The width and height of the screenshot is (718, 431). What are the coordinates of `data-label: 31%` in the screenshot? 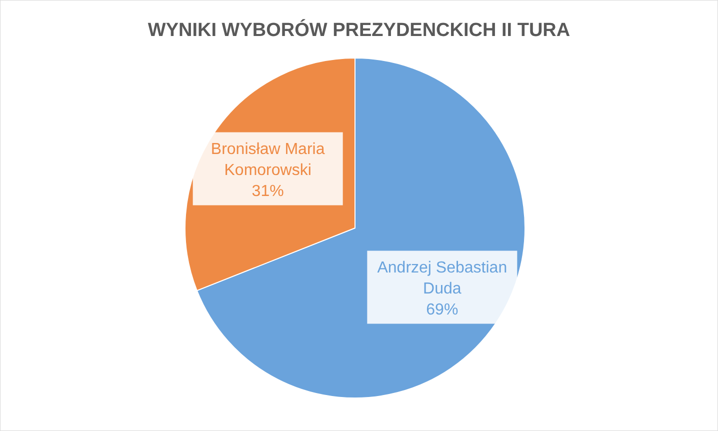 It's located at (268, 191).